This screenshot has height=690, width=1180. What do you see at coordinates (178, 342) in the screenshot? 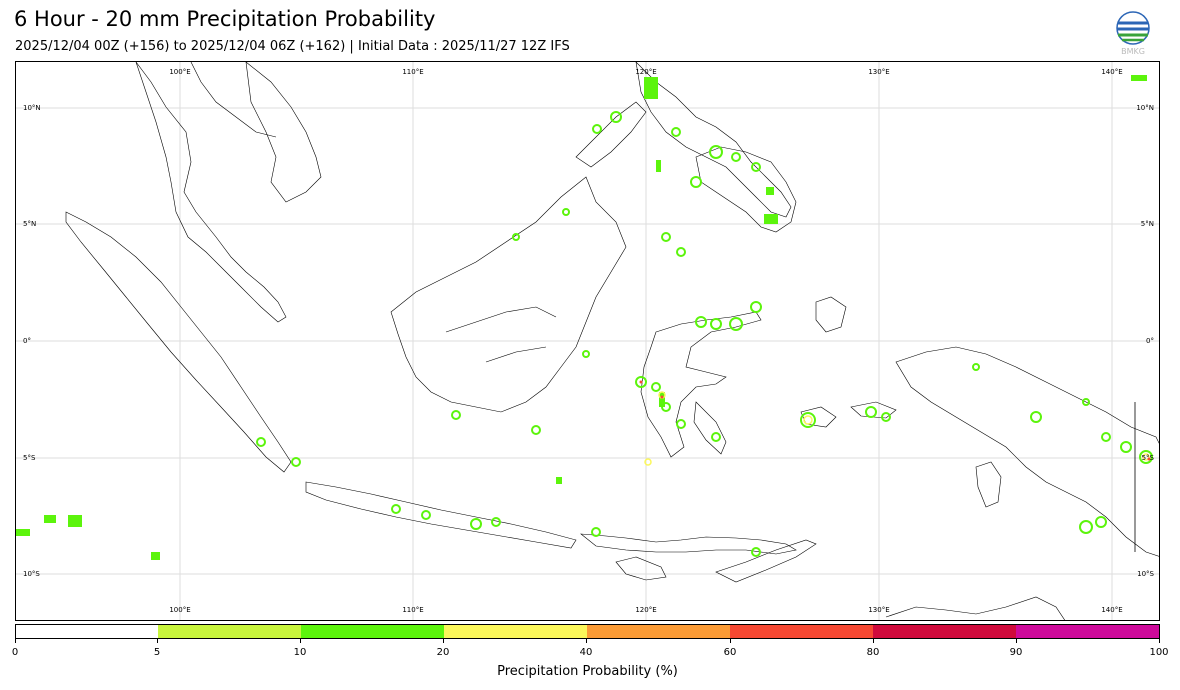
I see `sumatra-outline` at bounding box center [178, 342].